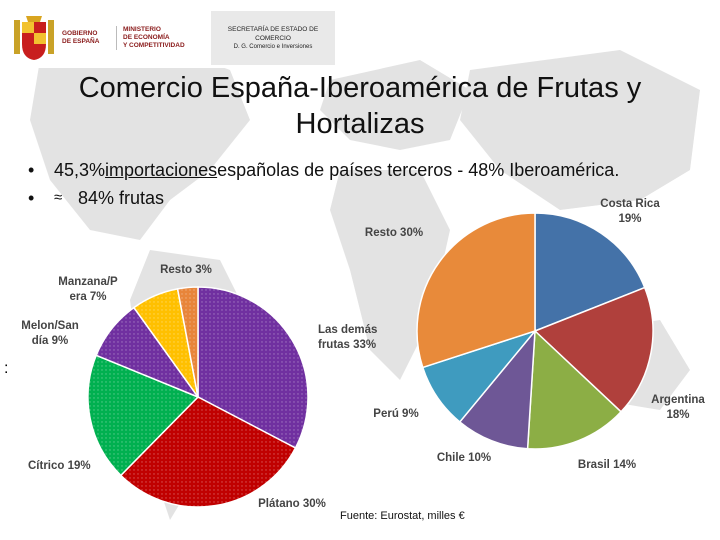 This screenshot has height=540, width=720. What do you see at coordinates (186, 270) in the screenshot?
I see `pie1-label-5: Resto 3%` at bounding box center [186, 270].